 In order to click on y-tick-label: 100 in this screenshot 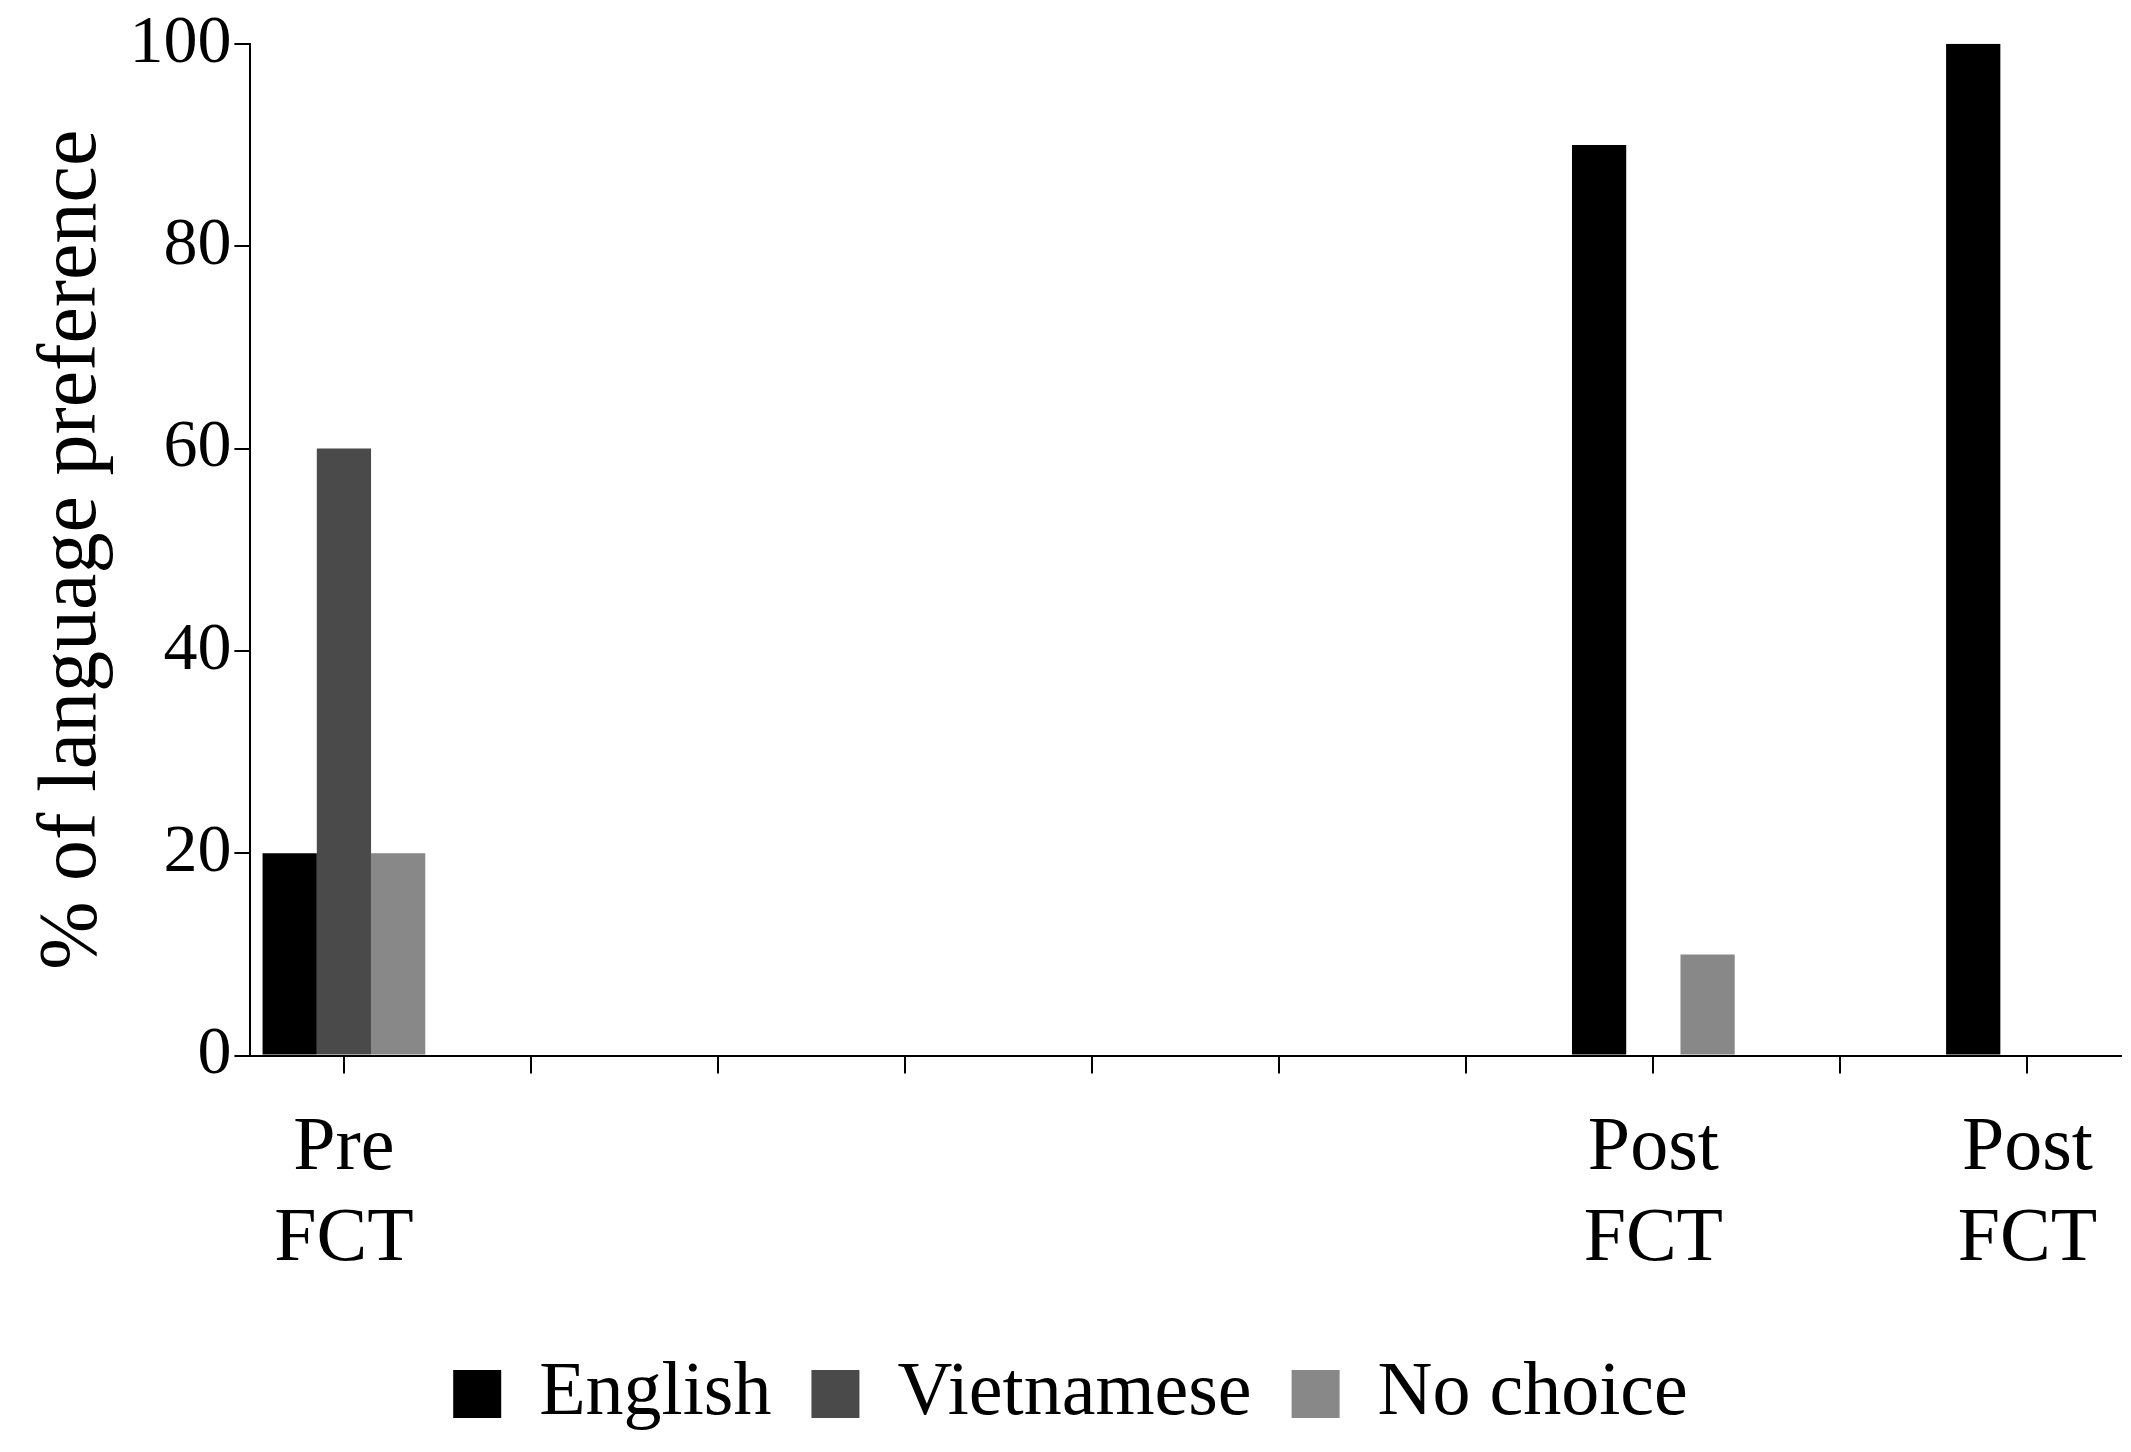, I will do `click(180, 38)`.